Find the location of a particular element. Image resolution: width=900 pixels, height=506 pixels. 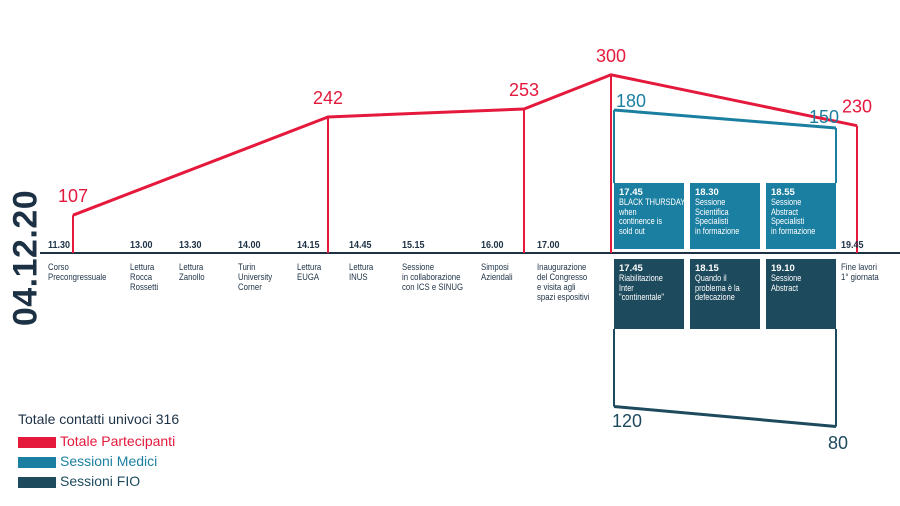

series-line-fio is located at coordinates (725, 416).